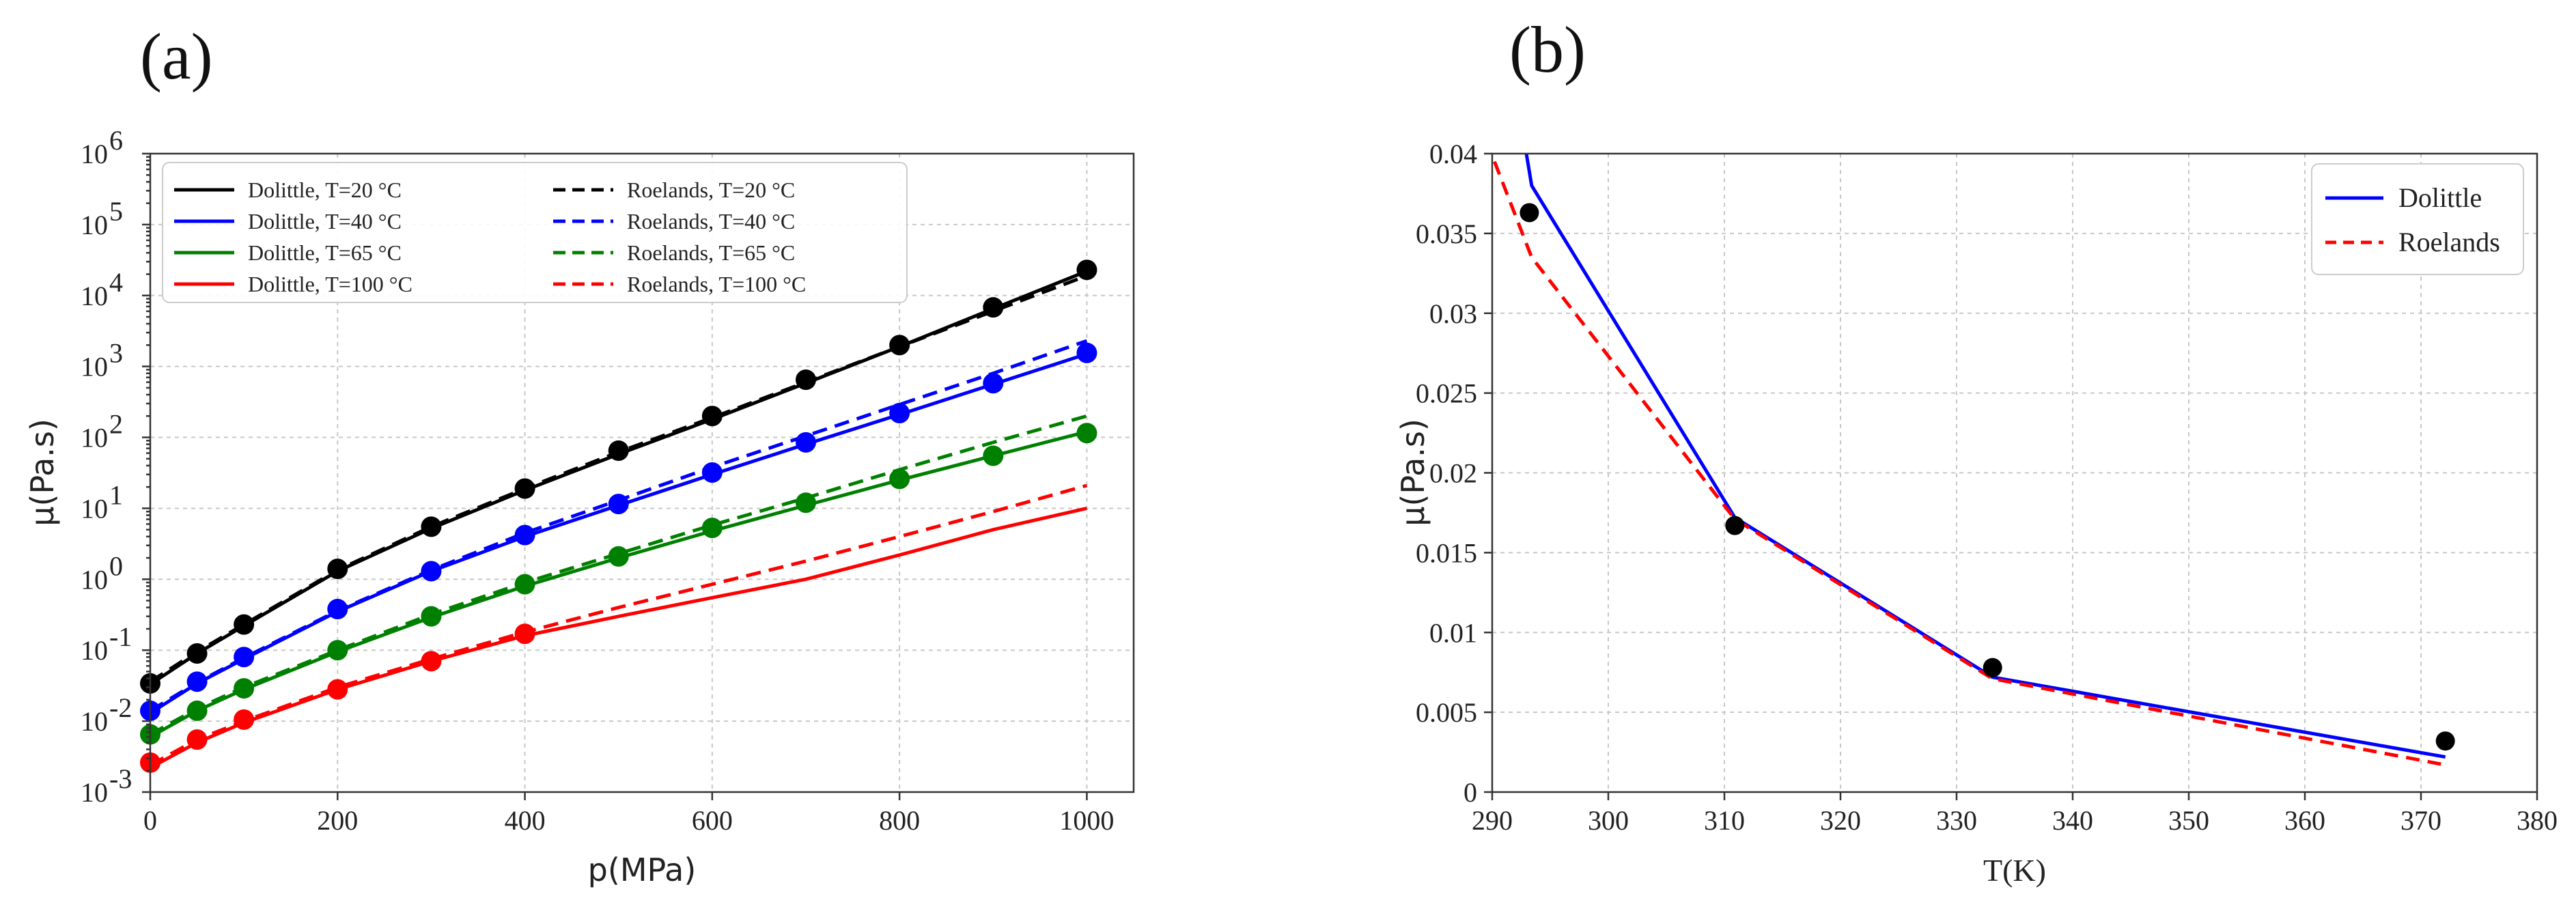 The image size is (2576, 902). I want to click on chart-b-xtick-label: 290, so click(1492, 821).